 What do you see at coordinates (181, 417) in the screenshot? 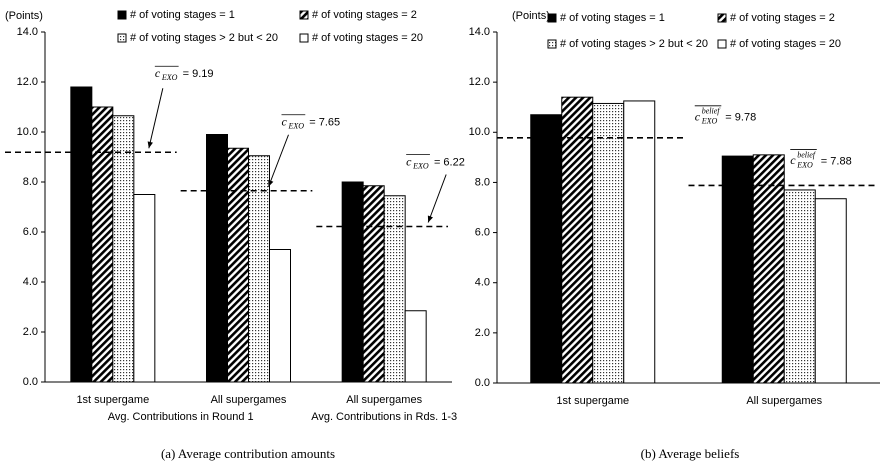
I see `group-label: Avg. Contributions in Round 1` at bounding box center [181, 417].